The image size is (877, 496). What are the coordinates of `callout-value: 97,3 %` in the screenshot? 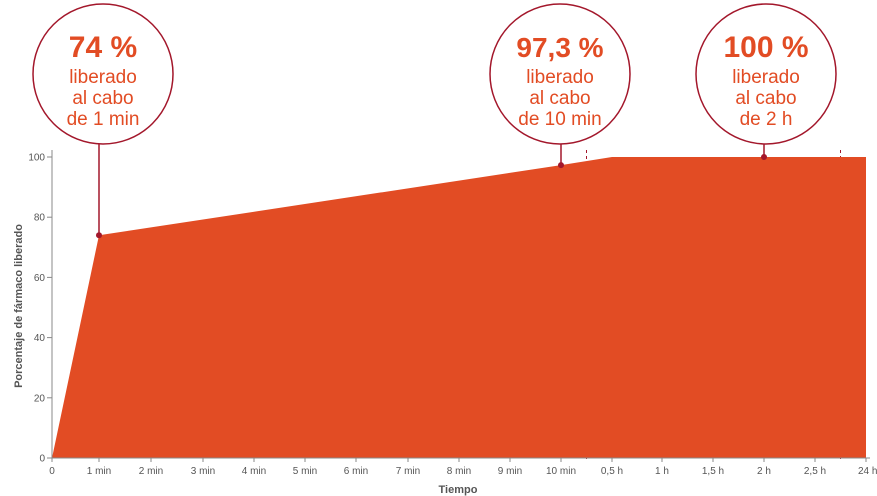 It's located at (559, 47).